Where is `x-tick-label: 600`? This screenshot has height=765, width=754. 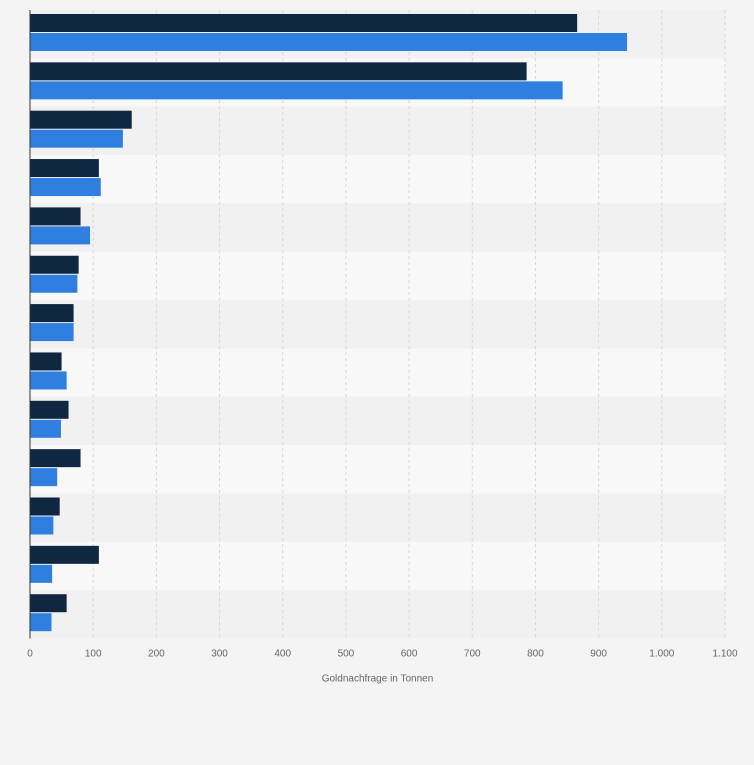 x-tick-label: 600 is located at coordinates (409, 654).